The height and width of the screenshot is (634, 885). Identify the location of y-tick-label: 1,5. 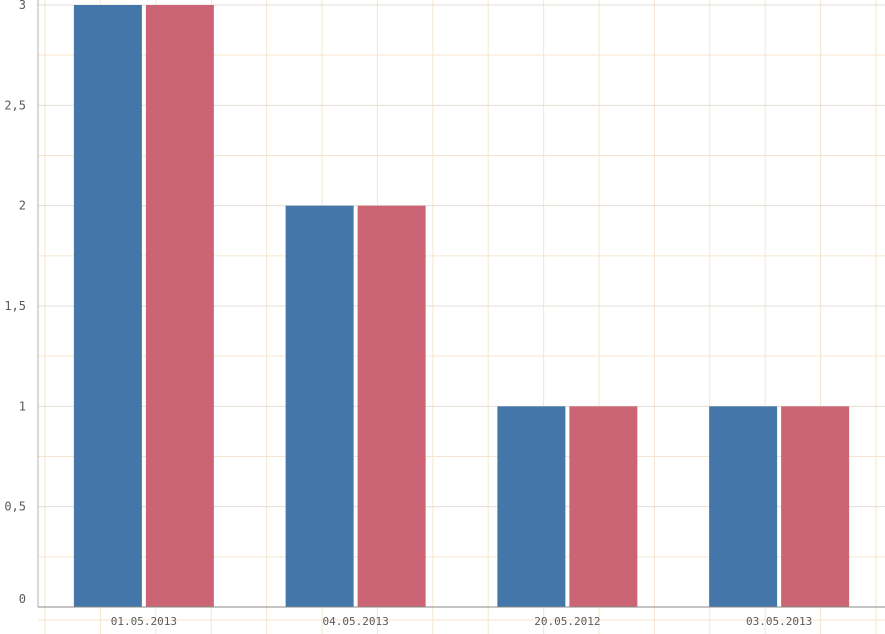
(15, 306).